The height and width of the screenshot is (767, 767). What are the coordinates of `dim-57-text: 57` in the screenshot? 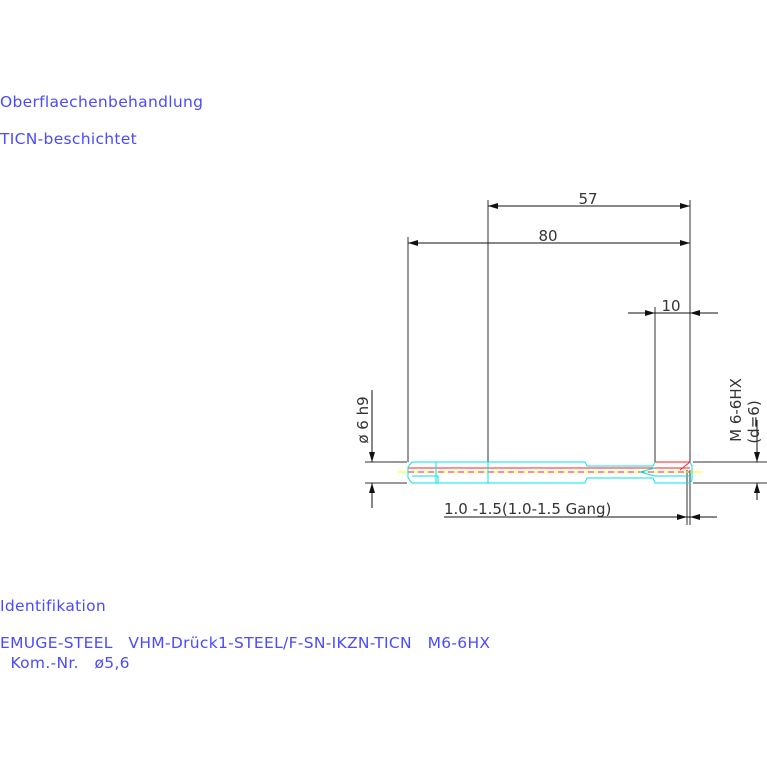 It's located at (587, 199).